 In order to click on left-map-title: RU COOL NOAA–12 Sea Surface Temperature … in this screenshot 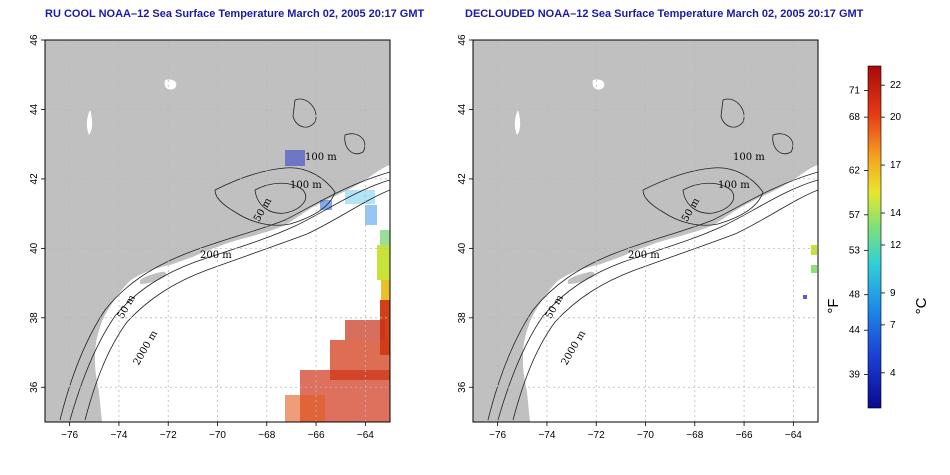, I will do `click(235, 14)`.